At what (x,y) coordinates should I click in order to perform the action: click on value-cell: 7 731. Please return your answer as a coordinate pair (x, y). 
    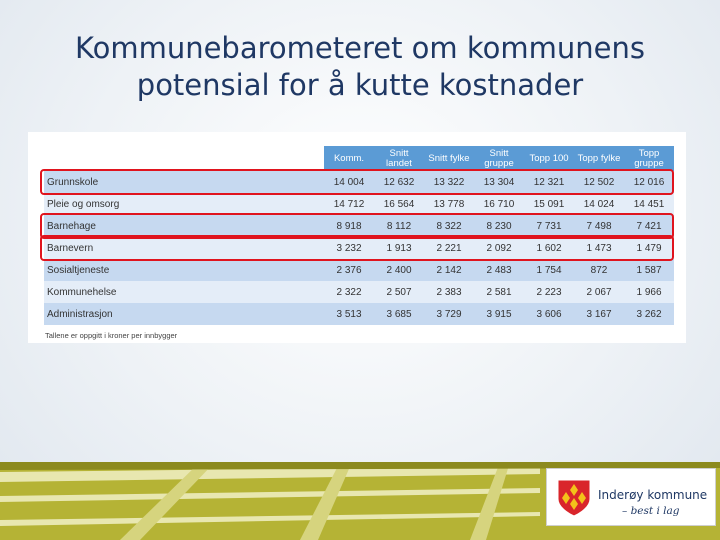
    Looking at the image, I should click on (549, 226).